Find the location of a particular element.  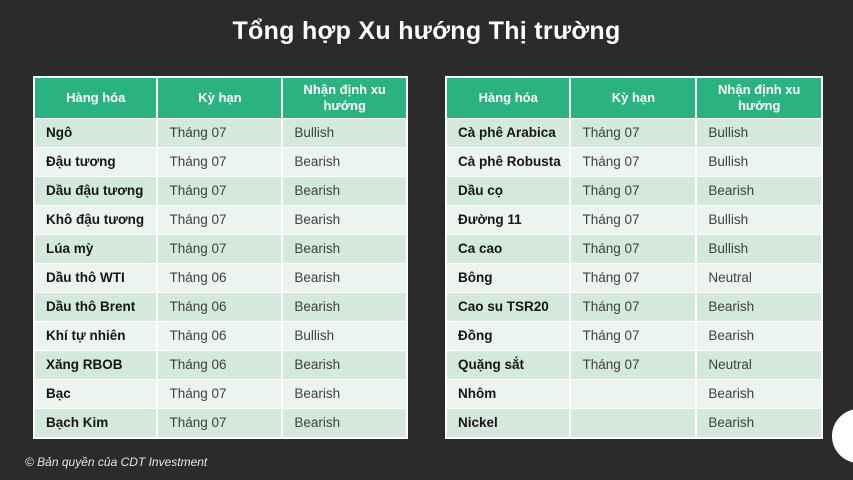

commodity-cell: Đường 11 is located at coordinates (508, 220).